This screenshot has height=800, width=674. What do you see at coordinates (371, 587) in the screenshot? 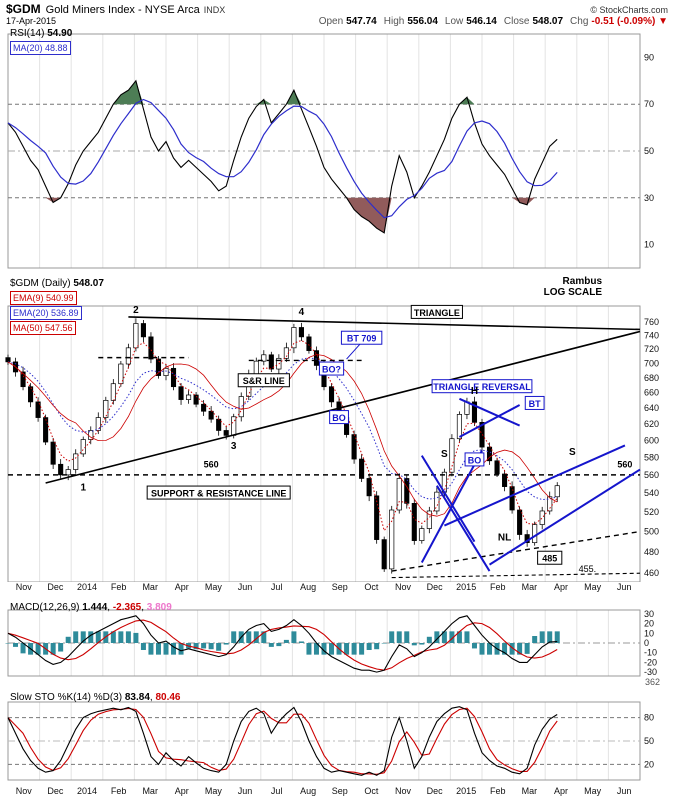
I see `month-label-oct: Oct` at bounding box center [371, 587].